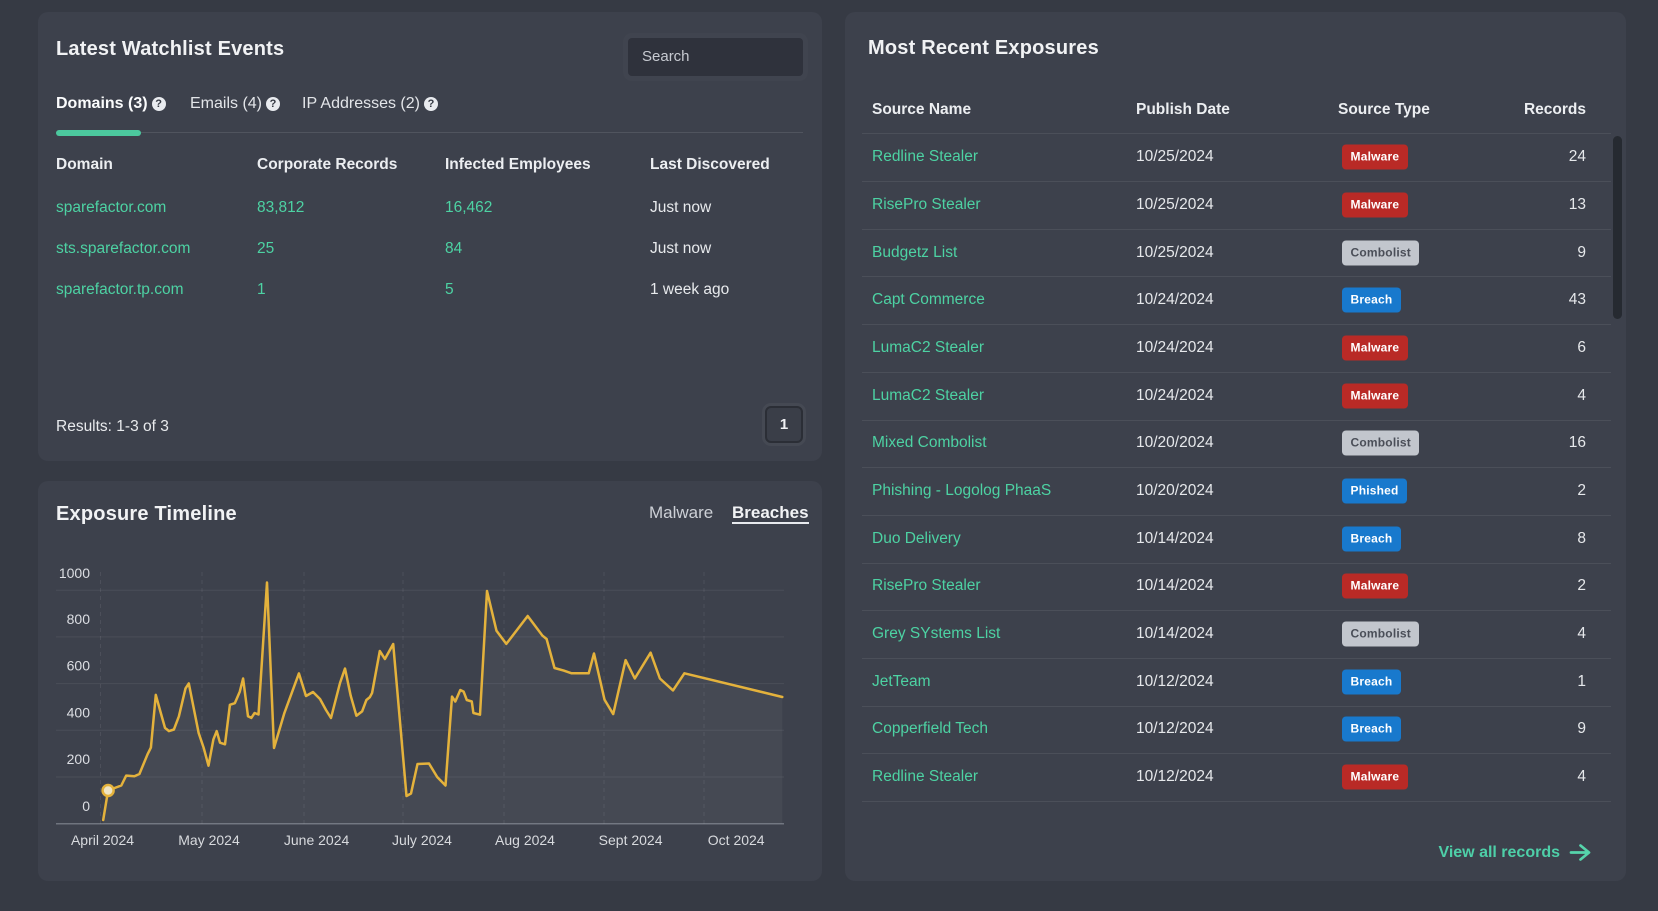  Describe the element at coordinates (102, 840) in the screenshot. I see `svg-text: April 2024` at that location.